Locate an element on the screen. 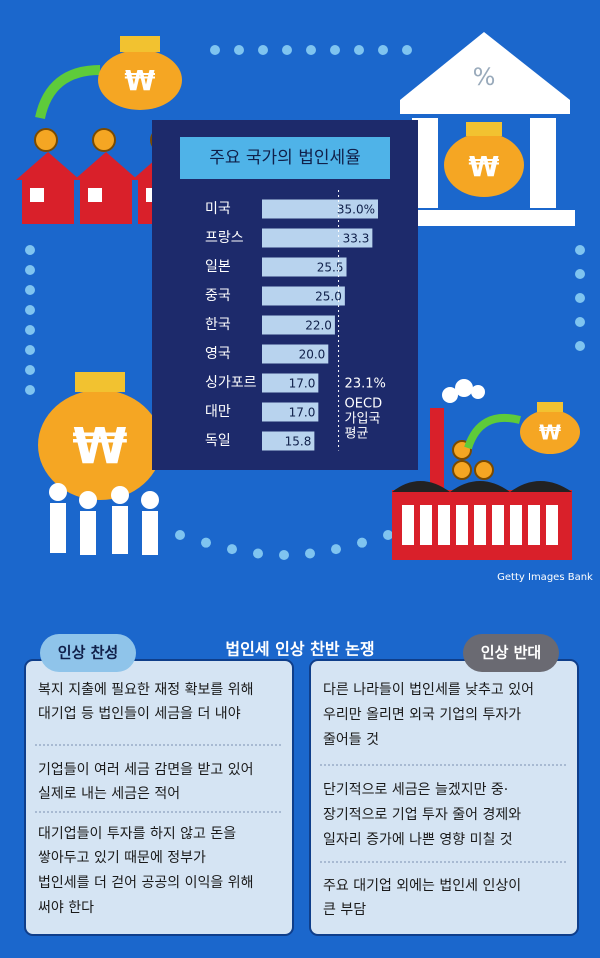  value-label: 22.0 is located at coordinates (318, 326).